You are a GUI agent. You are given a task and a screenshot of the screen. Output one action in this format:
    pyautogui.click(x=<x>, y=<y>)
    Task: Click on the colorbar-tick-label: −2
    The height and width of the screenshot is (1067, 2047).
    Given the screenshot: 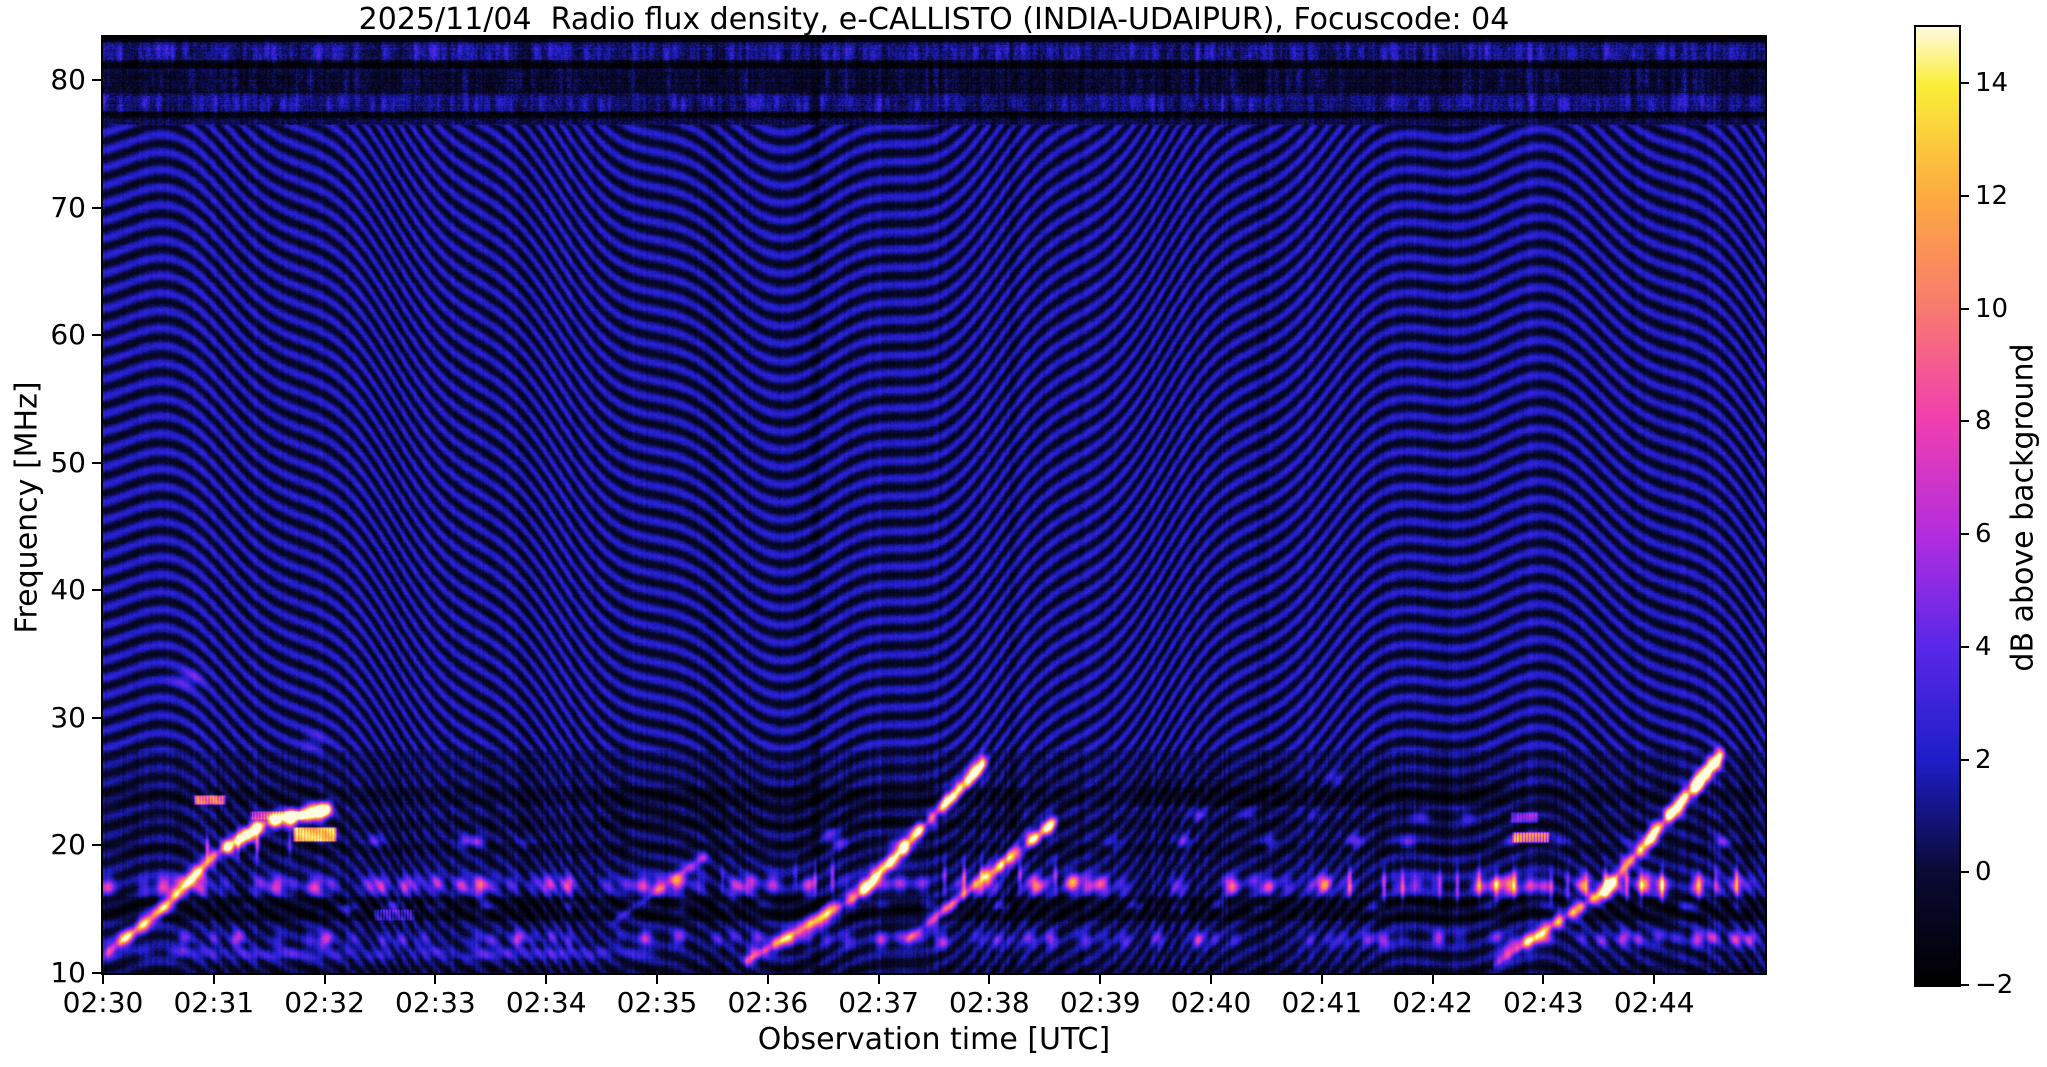 What is the action you would take?
    pyautogui.click(x=1994, y=985)
    